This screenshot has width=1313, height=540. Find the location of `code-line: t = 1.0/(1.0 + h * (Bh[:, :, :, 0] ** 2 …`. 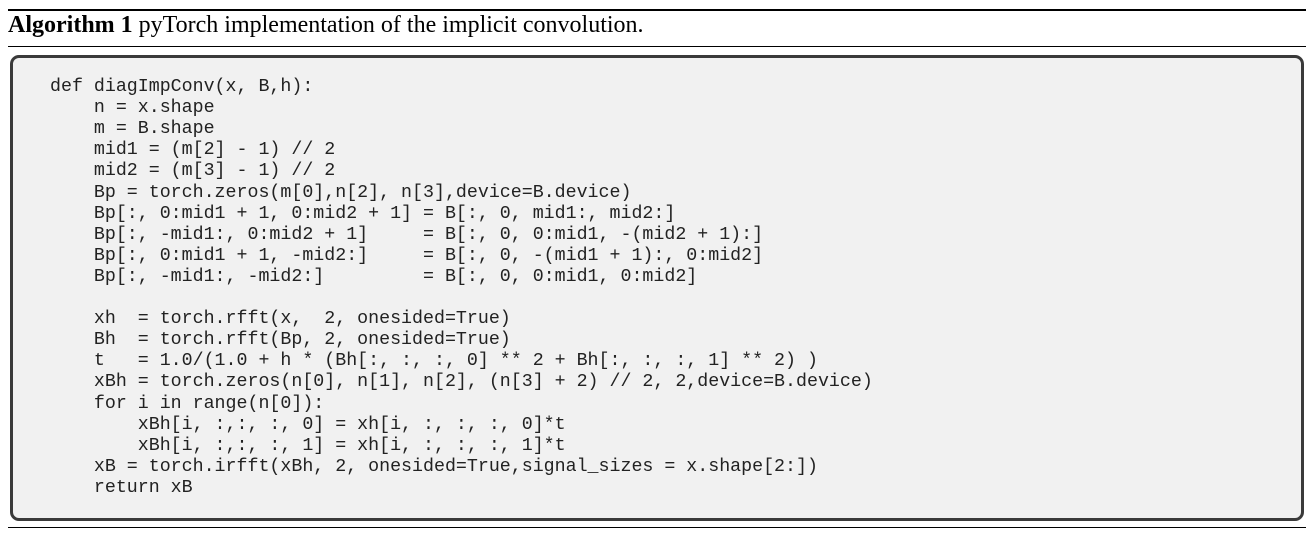

code-line: t = 1.0/(1.0 + h * (Bh[:, :, :, 0] ** 2 … is located at coordinates (434, 361).